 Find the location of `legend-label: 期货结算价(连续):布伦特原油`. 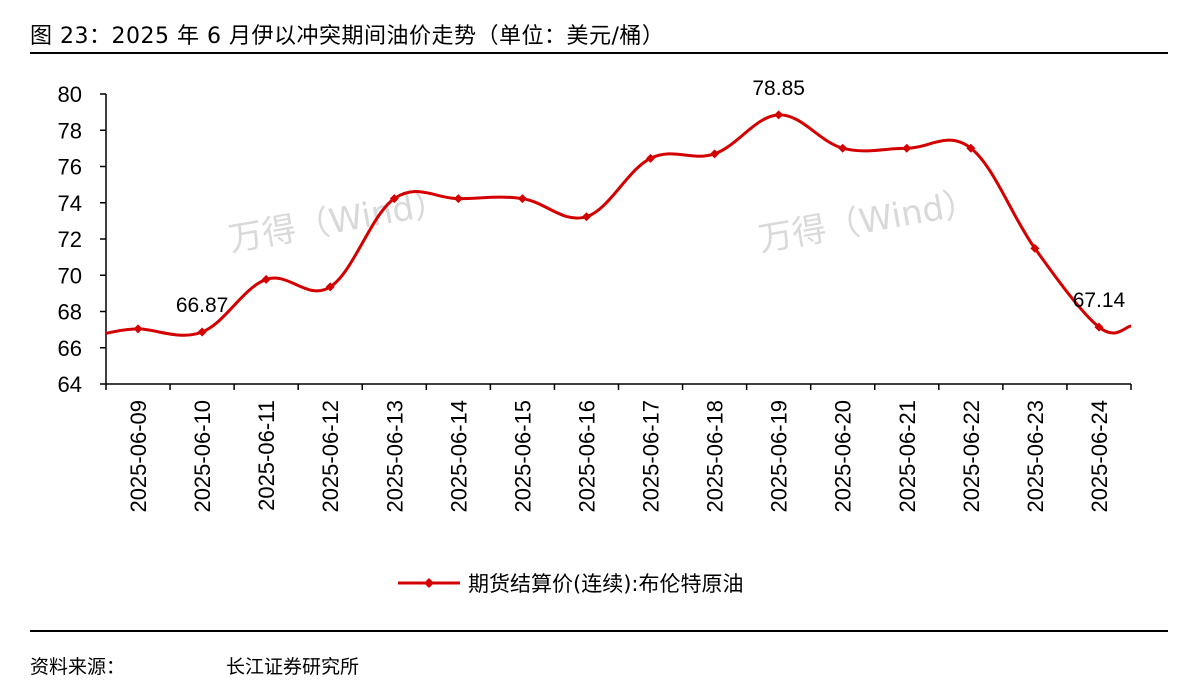

legend-label: 期货结算价(连续):布伦特原油 is located at coordinates (605, 584).